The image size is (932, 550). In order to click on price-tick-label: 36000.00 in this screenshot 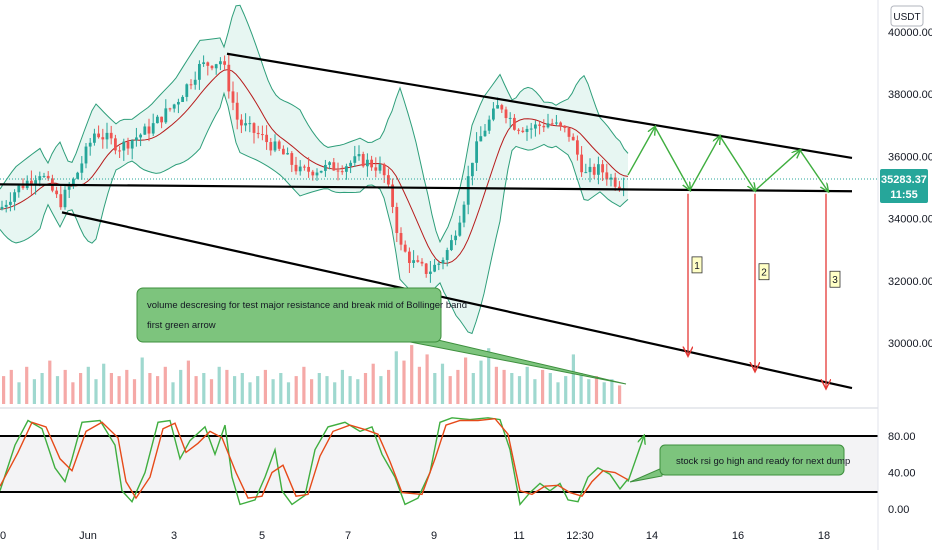, I will do `click(910, 157)`.